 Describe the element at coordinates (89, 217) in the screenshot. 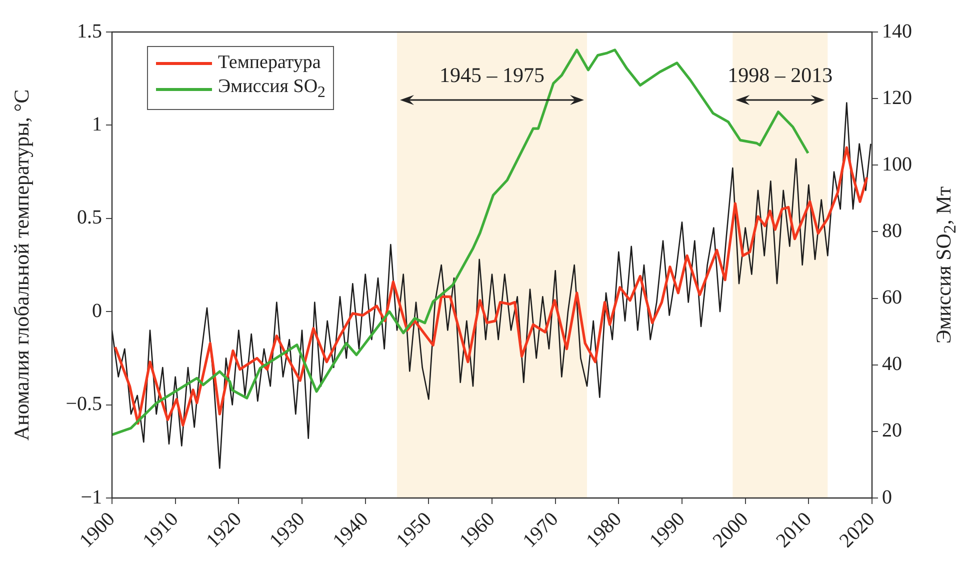

I see `y-tick-label: 0.5` at that location.